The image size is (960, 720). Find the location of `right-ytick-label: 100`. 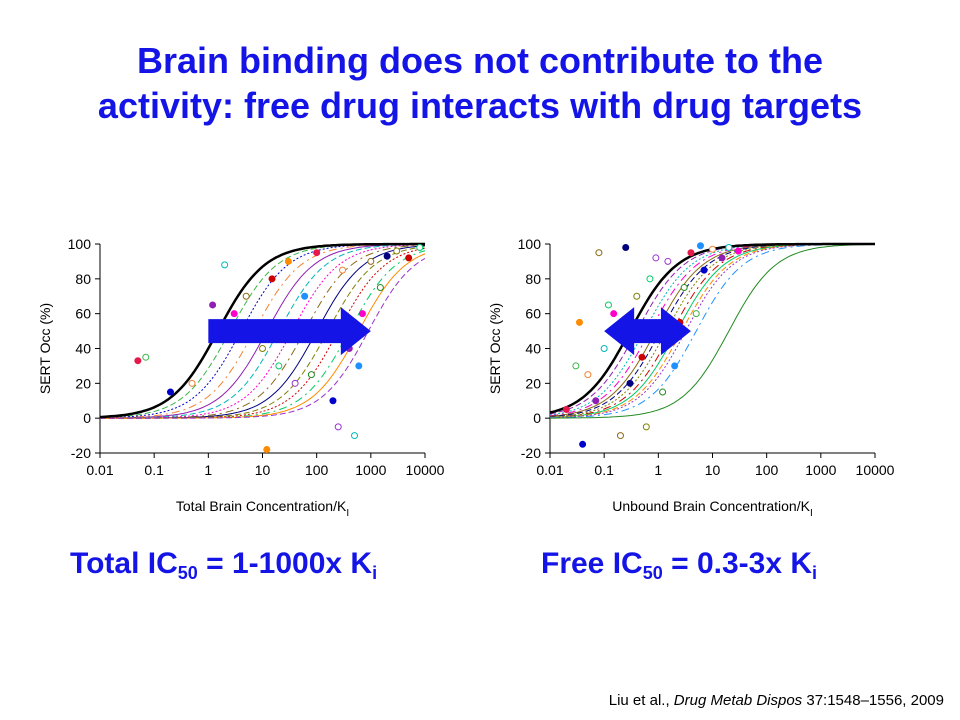

right-ytick-label: 100 is located at coordinates (530, 244).